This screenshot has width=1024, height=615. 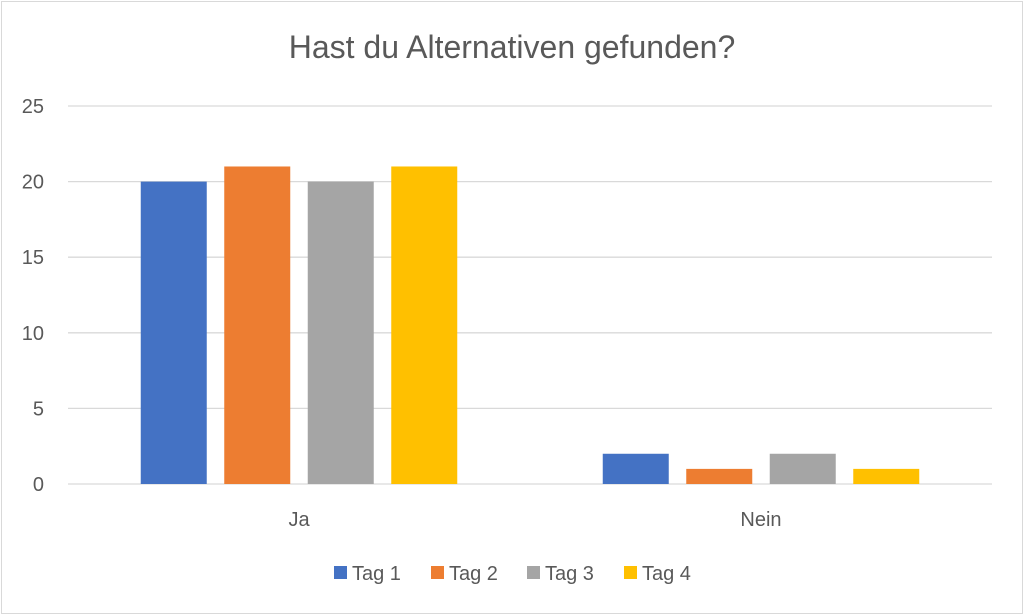 I want to click on y-tick-label: 5, so click(x=38, y=409).